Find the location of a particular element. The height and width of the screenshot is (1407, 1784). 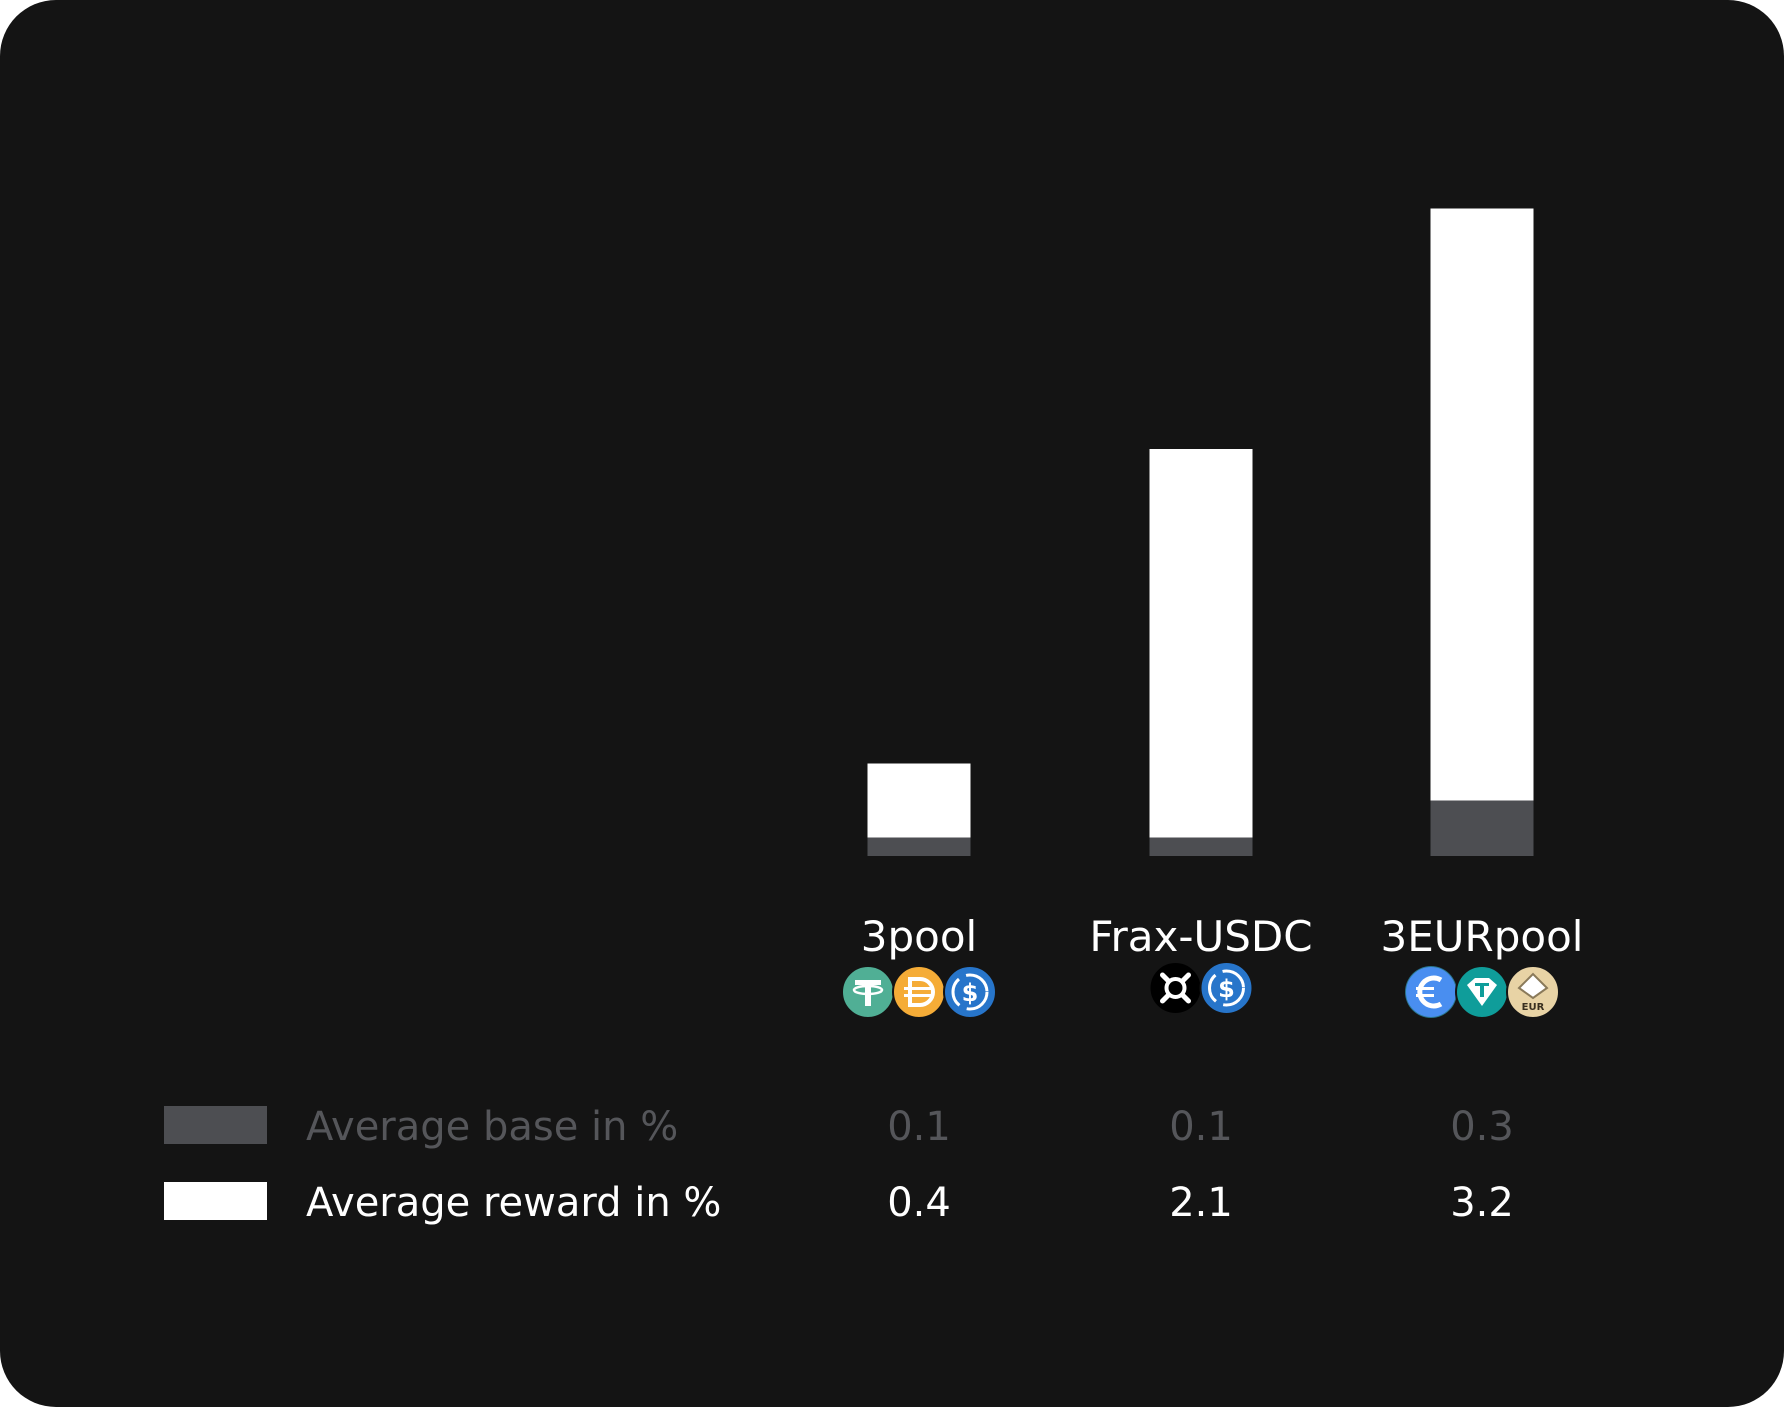

category-label-frax-usdc: Frax-USDC is located at coordinates (1200, 936).